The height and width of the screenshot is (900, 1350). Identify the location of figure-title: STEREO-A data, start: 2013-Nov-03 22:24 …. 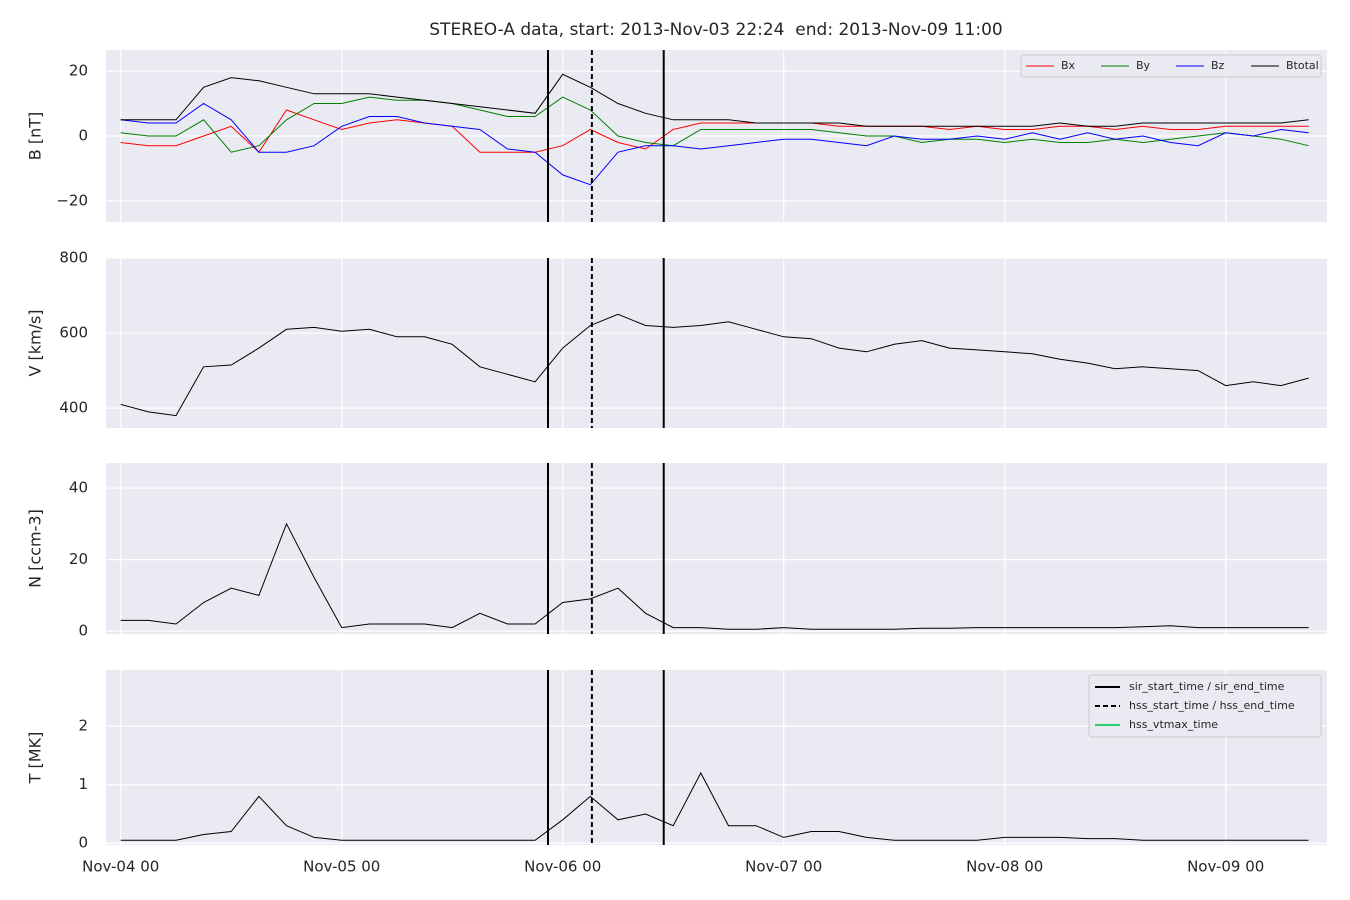
(715, 30).